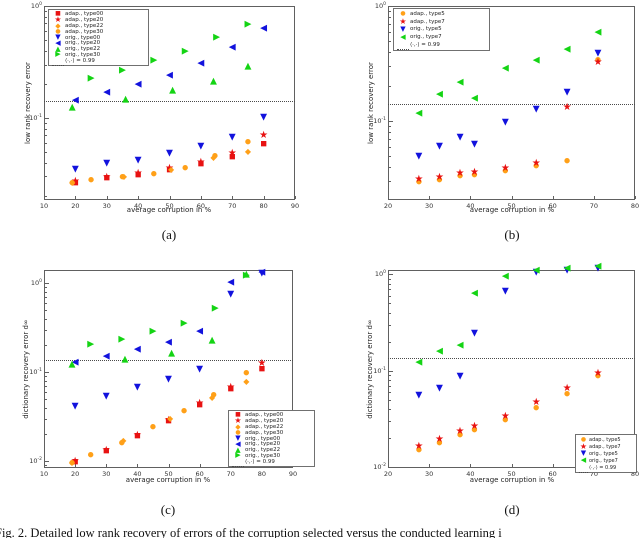 This screenshot has height=538, width=640. What do you see at coordinates (271, 426) in the screenshot?
I see `legend-item: ◆ adap., type22` at bounding box center [271, 426].